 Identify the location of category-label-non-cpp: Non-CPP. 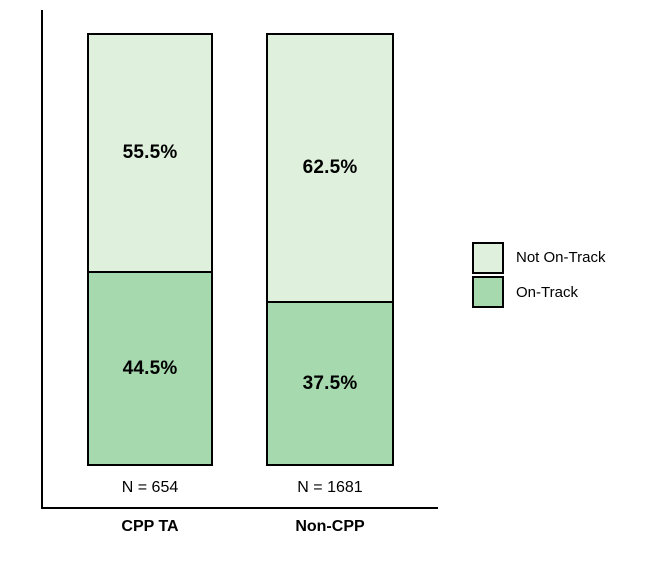
(330, 526).